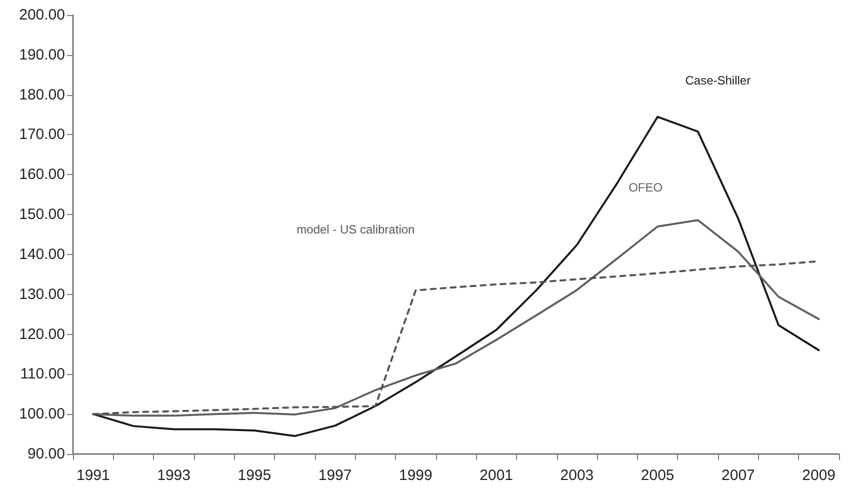  What do you see at coordinates (657, 475) in the screenshot?
I see `x-tick-label: 2005` at bounding box center [657, 475].